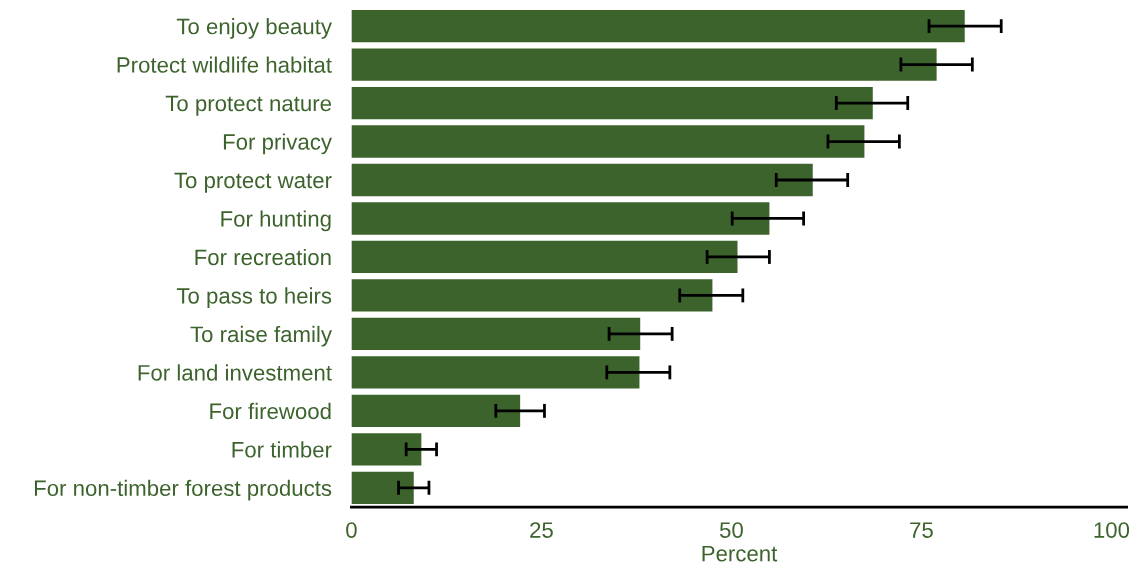 This screenshot has height=571, width=1130. Describe the element at coordinates (731, 530) in the screenshot. I see `x-tick-label: 50` at that location.